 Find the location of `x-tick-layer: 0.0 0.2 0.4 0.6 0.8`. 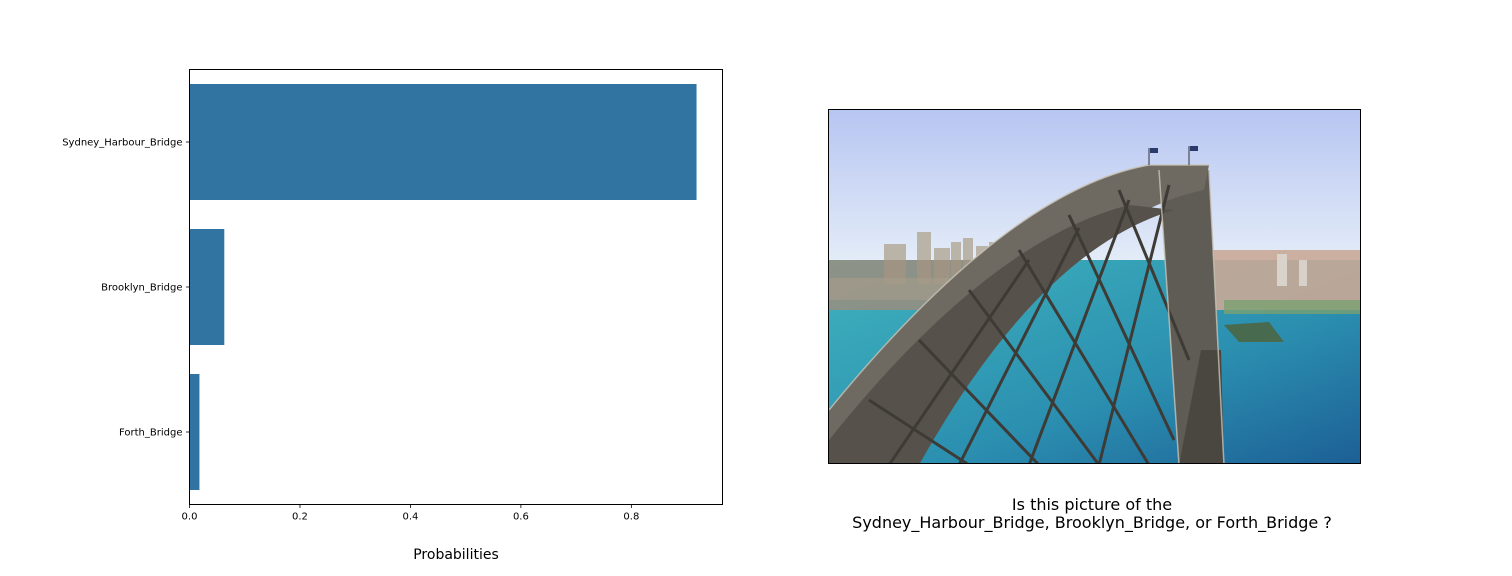

x-tick-layer: 0.0 0.2 0.4 0.6 0.8 is located at coordinates (410, 513).